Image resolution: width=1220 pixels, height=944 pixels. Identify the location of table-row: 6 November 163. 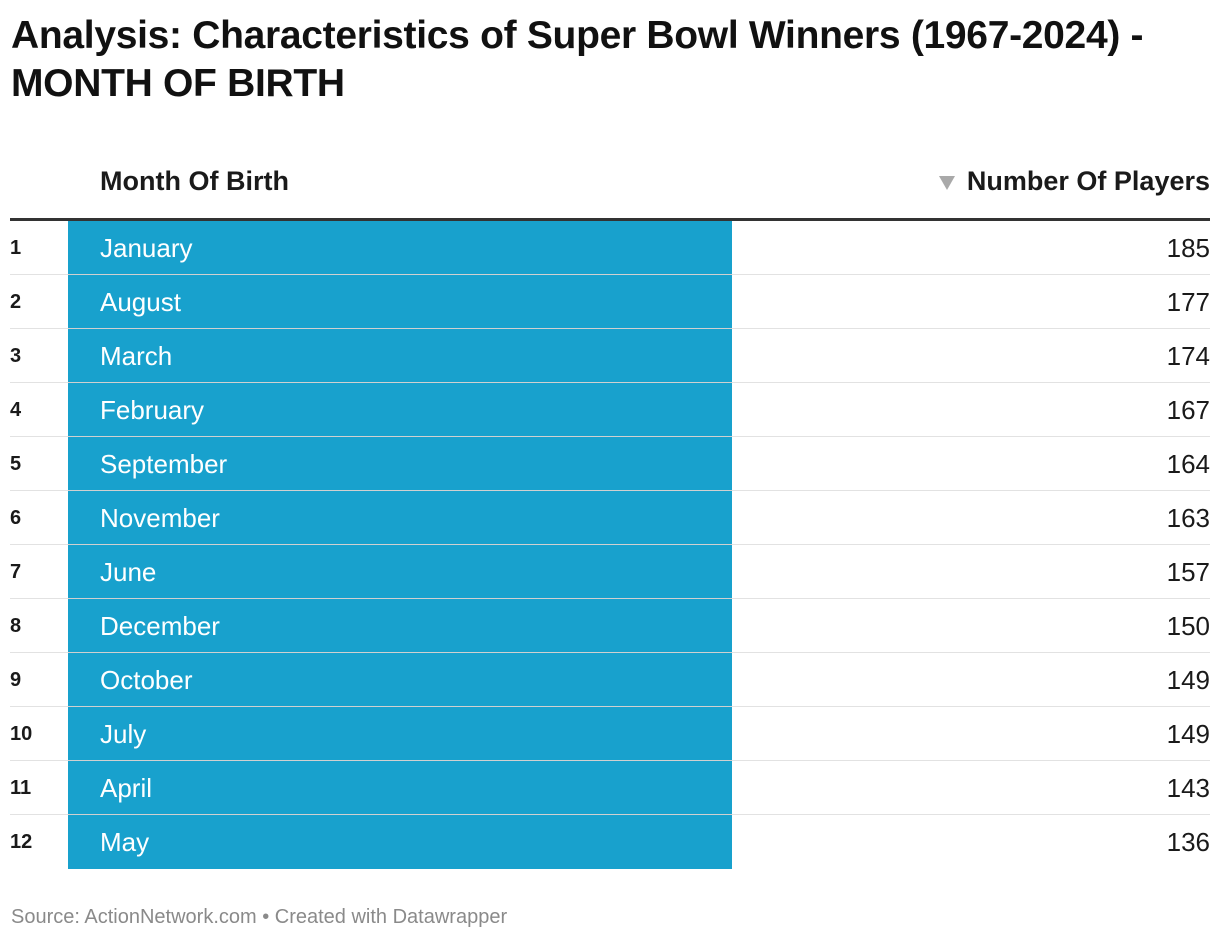
(610, 518).